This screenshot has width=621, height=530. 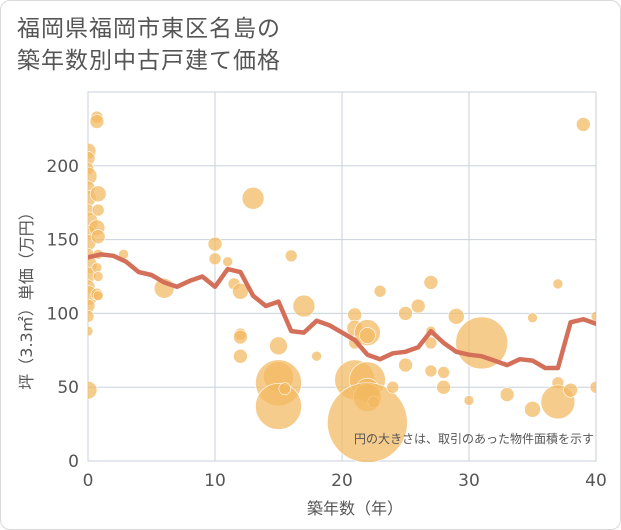 What do you see at coordinates (149, 29) in the screenshot?
I see `chart-title-line-1: 福岡県福岡市東区名島の` at bounding box center [149, 29].